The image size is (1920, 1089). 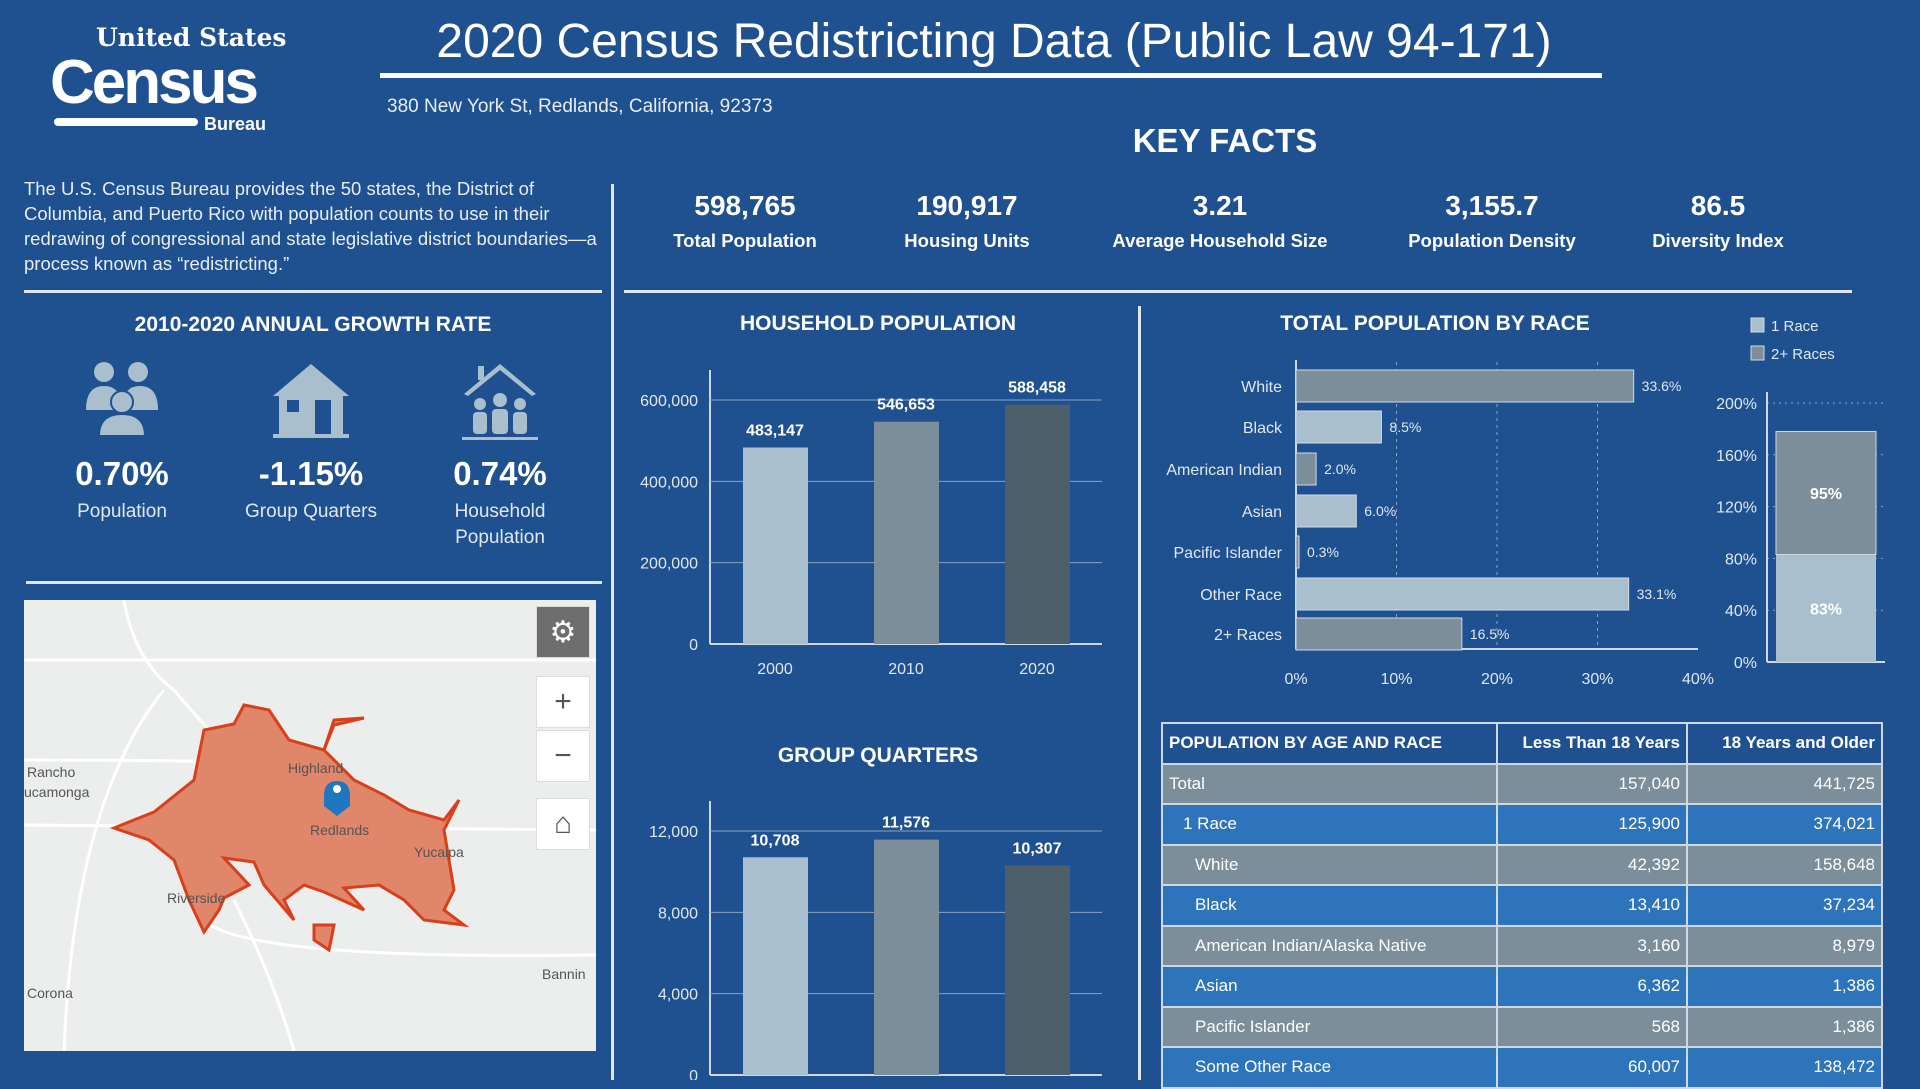 What do you see at coordinates (126, 122) in the screenshot?
I see `logo-underline` at bounding box center [126, 122].